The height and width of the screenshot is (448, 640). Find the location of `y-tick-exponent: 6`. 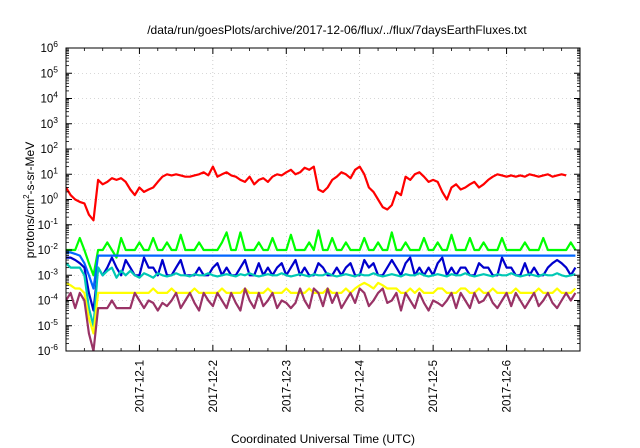

y-tick-exponent: 6 is located at coordinates (55, 44).